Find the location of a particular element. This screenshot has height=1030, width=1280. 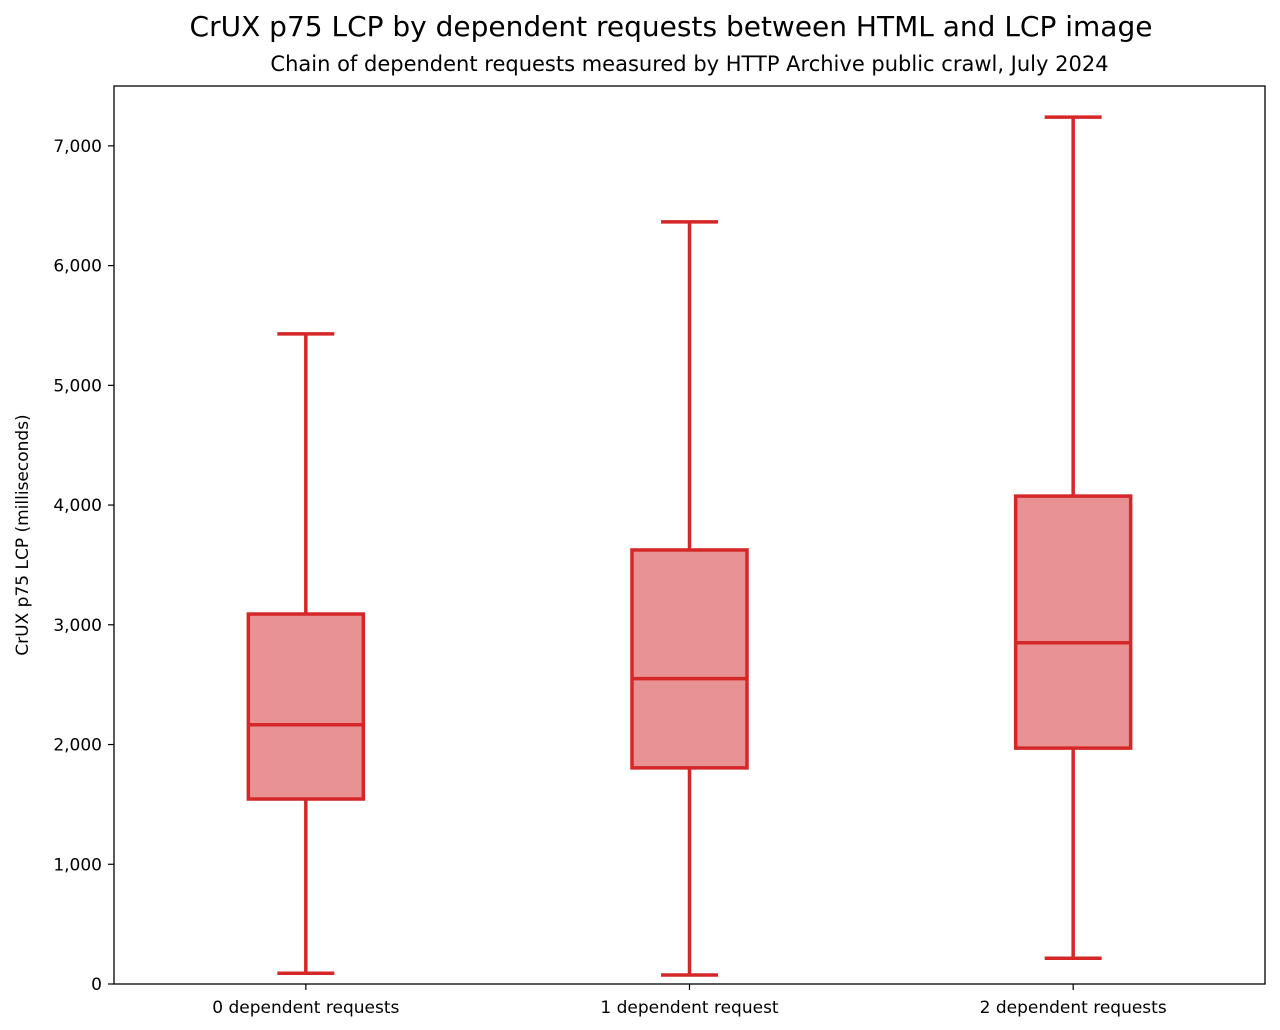

y-tick-label: 0 is located at coordinates (96, 985).